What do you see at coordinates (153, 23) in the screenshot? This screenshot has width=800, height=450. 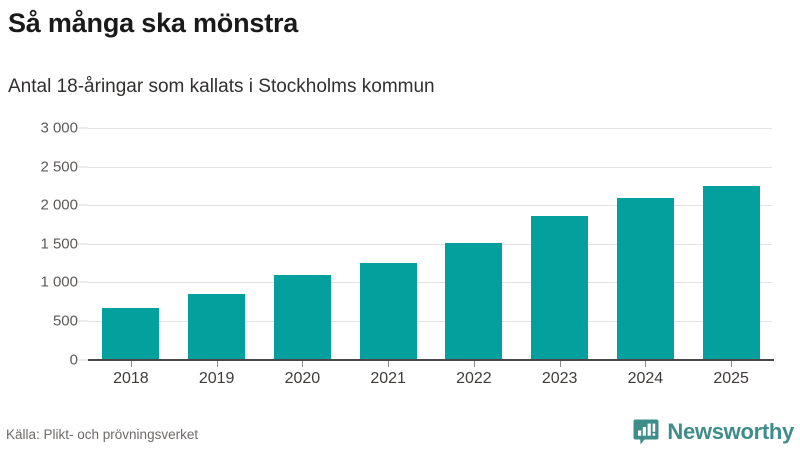 I see `page-title: Så många ska mönstra` at bounding box center [153, 23].